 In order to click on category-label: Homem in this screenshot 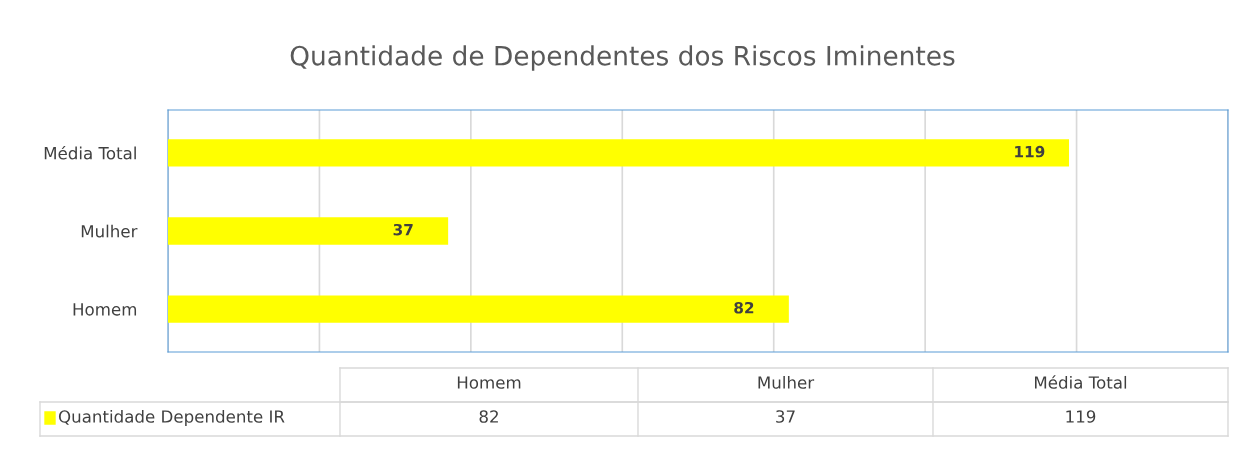, I will do `click(489, 382)`.